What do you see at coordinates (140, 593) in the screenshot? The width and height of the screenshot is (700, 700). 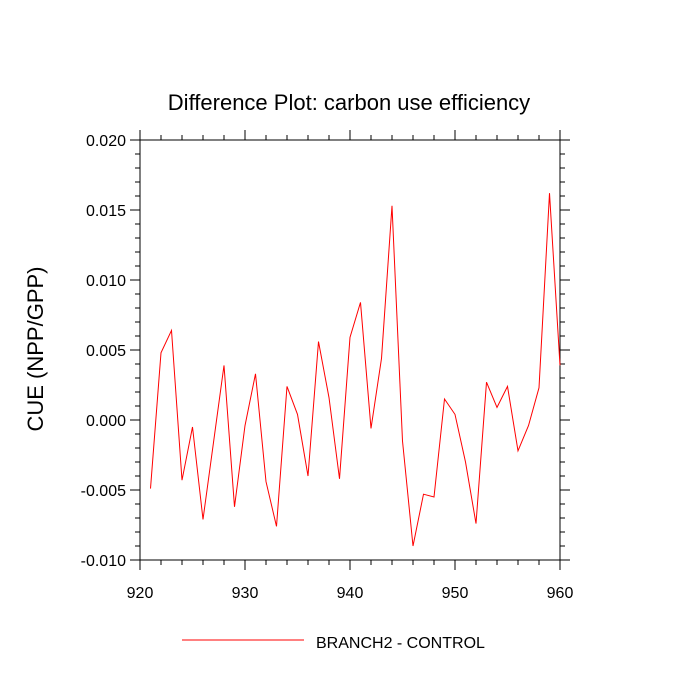 I see `x-tick-label: 920` at bounding box center [140, 593].